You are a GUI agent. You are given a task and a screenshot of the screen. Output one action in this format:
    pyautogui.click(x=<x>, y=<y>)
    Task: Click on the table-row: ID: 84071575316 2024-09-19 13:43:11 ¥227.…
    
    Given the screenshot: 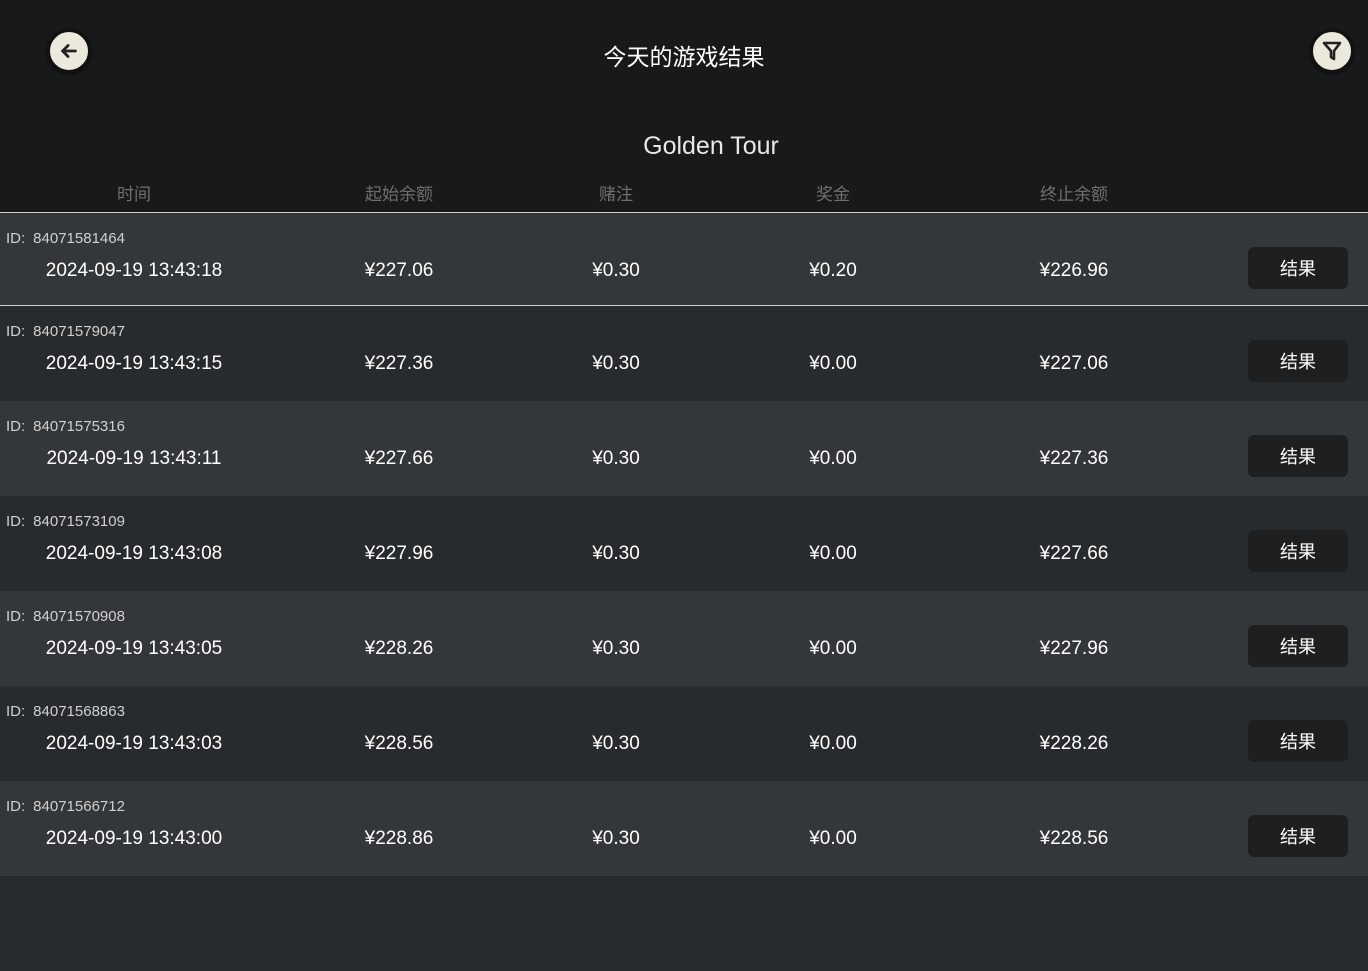 What is the action you would take?
    pyautogui.click(x=684, y=448)
    